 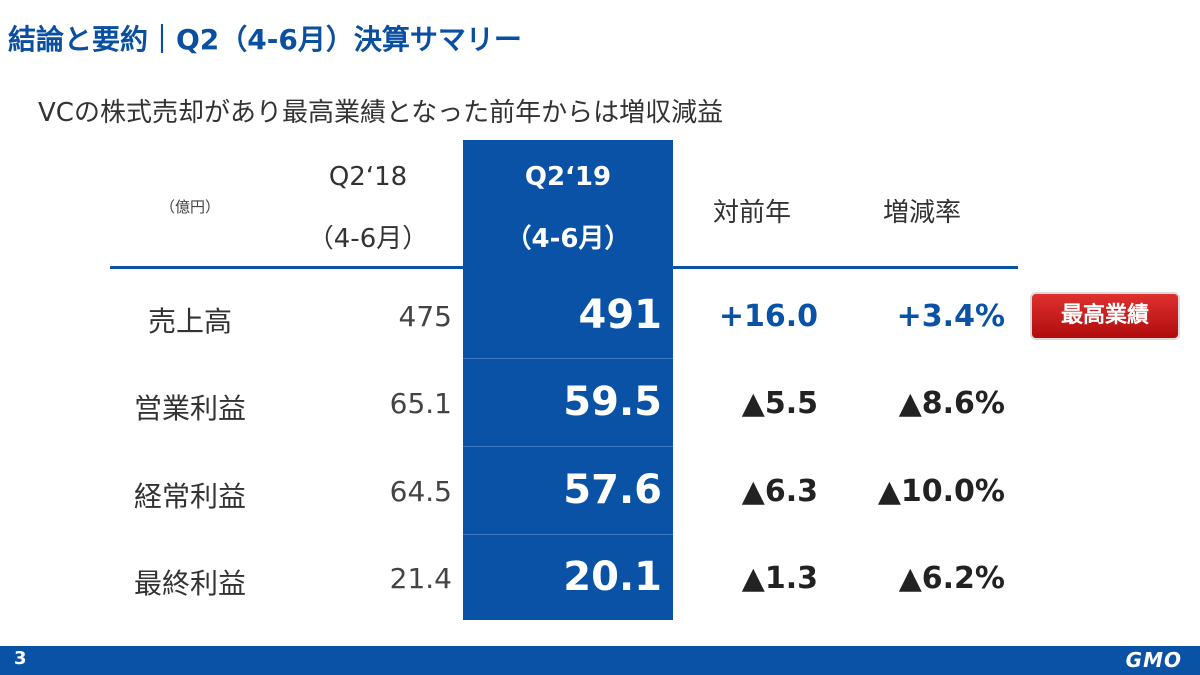 I want to click on yoy-change: ▲6.3, so click(x=779, y=491).